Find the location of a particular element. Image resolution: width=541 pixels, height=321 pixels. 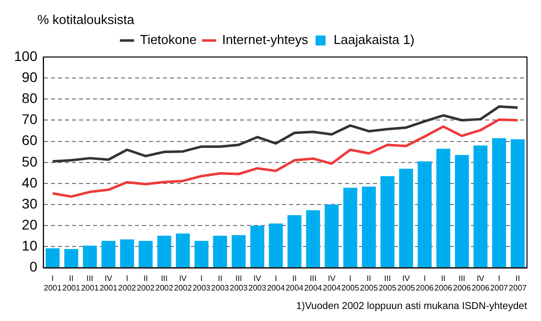

x-tick-label: III 2003 is located at coordinates (239, 283).